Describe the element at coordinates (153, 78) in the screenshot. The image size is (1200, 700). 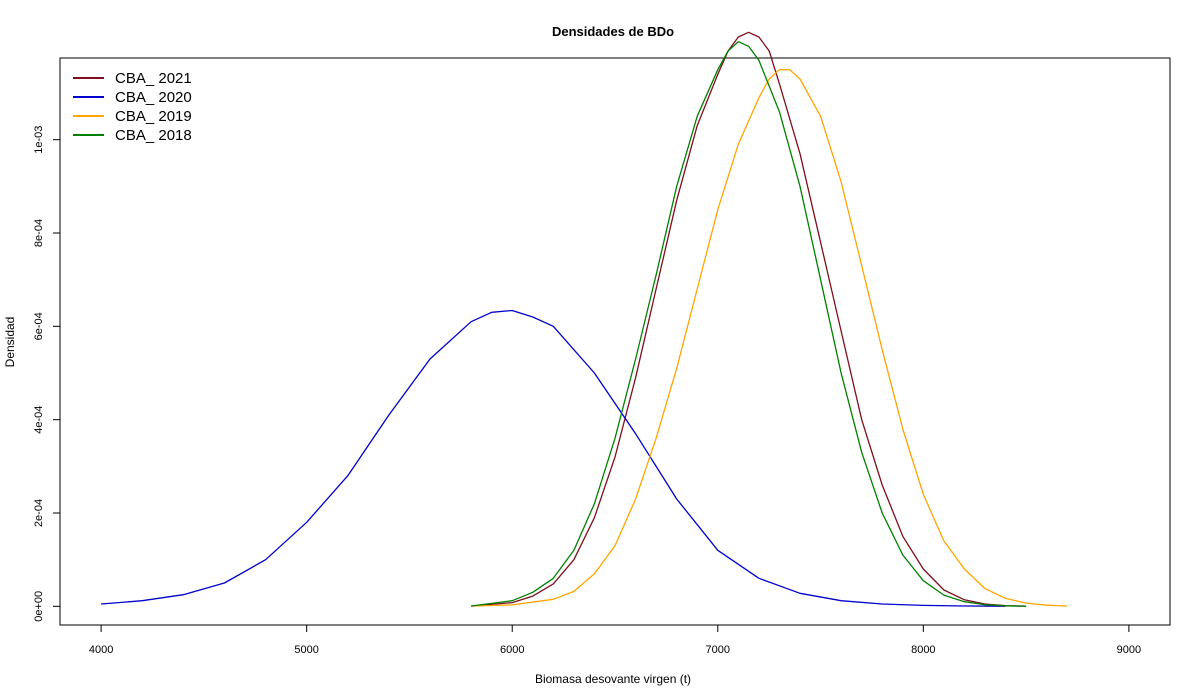
I see `legend-label: CBA_ 2021` at that location.